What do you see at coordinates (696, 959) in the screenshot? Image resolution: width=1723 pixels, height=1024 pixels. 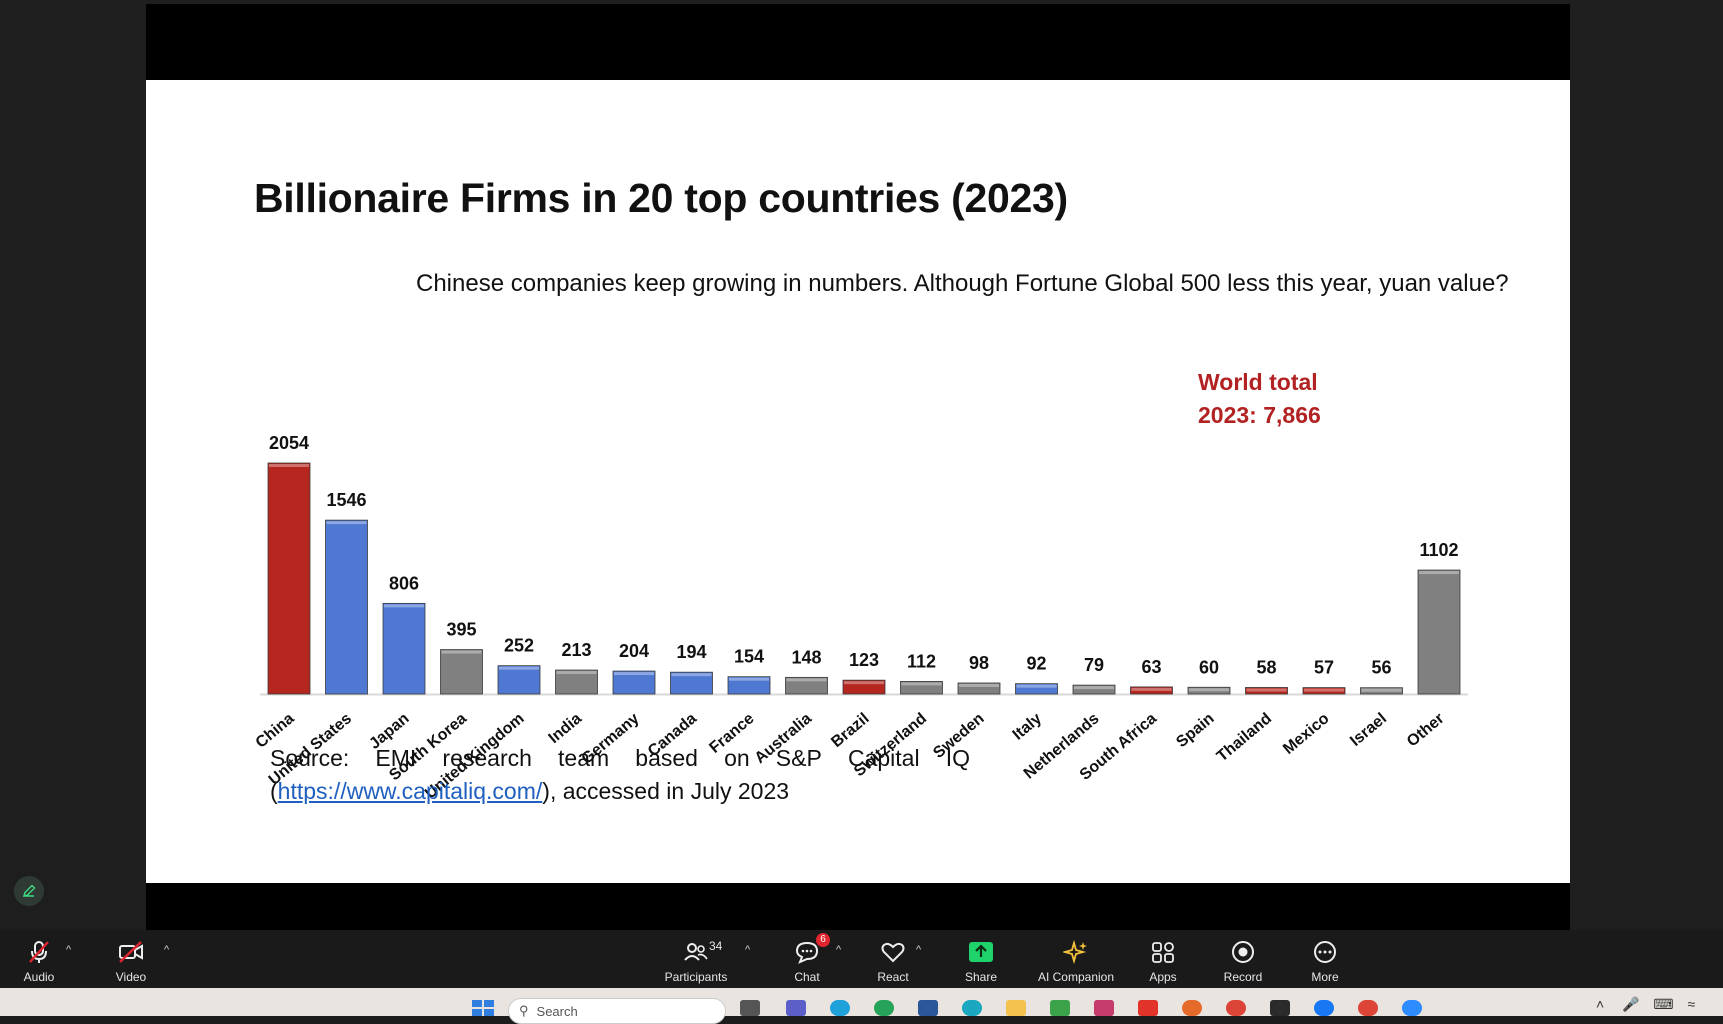 I see `participants-button: 34 Participants` at bounding box center [696, 959].